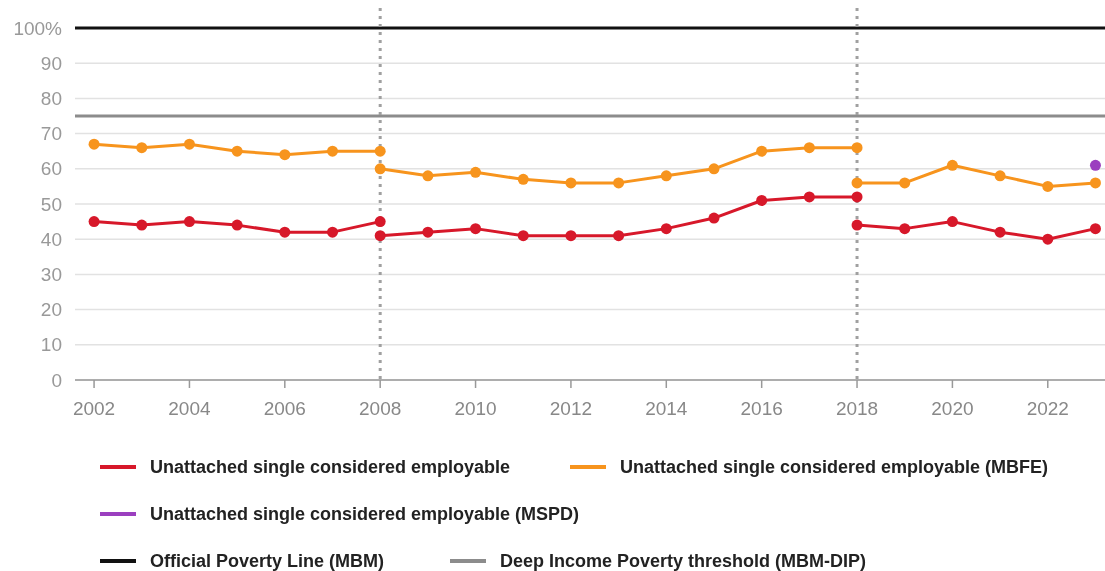  Describe the element at coordinates (475, 408) in the screenshot. I see `x-tick-label: 2010` at that location.